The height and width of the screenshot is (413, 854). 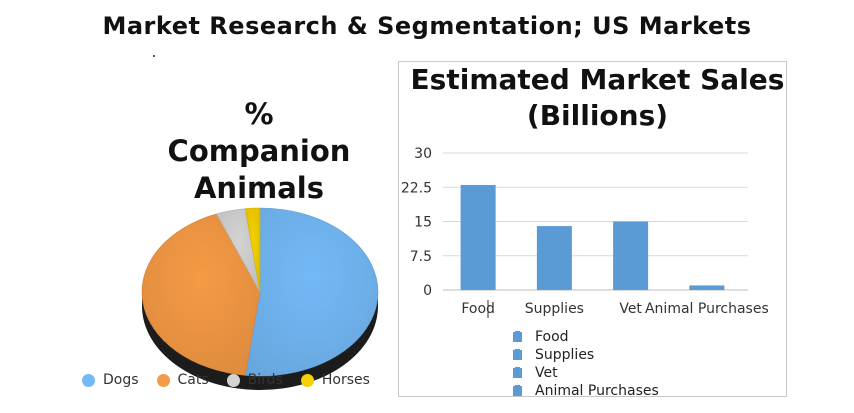 What do you see at coordinates (554, 258) in the screenshot?
I see `bar-supplies` at bounding box center [554, 258].